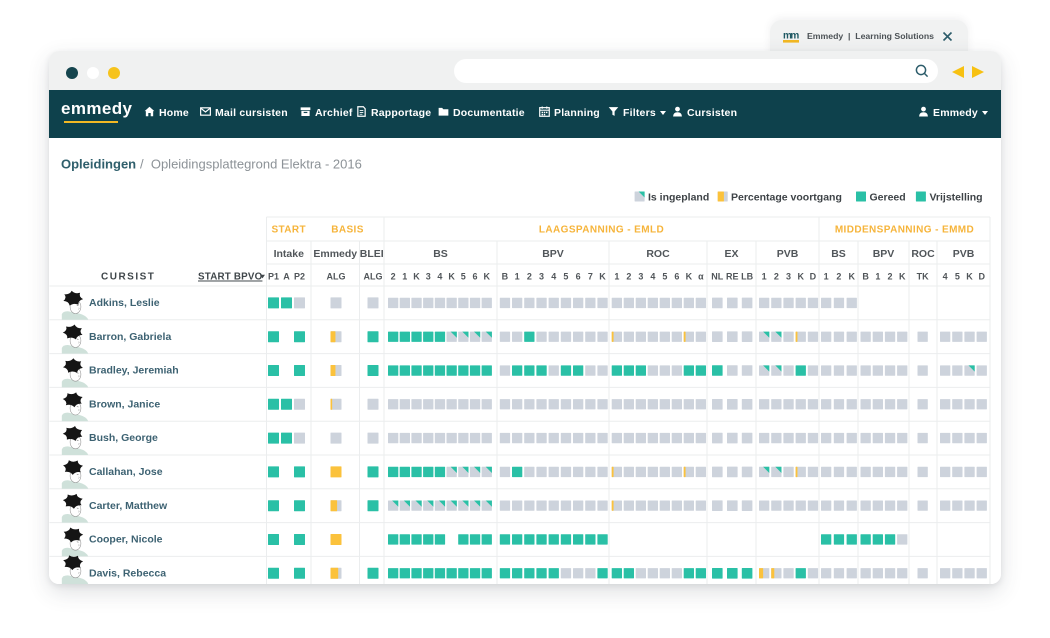  I want to click on svg-text: Gereed, so click(888, 198).